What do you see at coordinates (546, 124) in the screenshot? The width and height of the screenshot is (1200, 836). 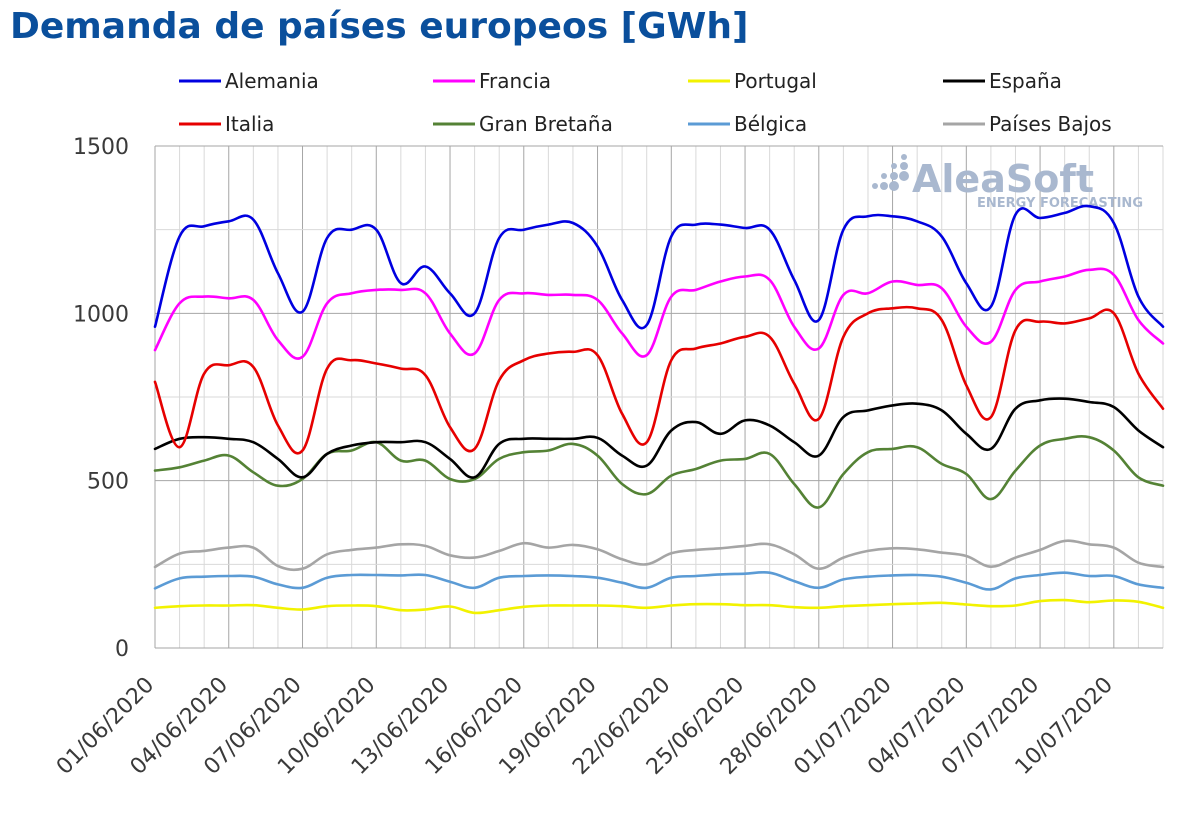 I see `legend-label: Gran Bretaña` at bounding box center [546, 124].